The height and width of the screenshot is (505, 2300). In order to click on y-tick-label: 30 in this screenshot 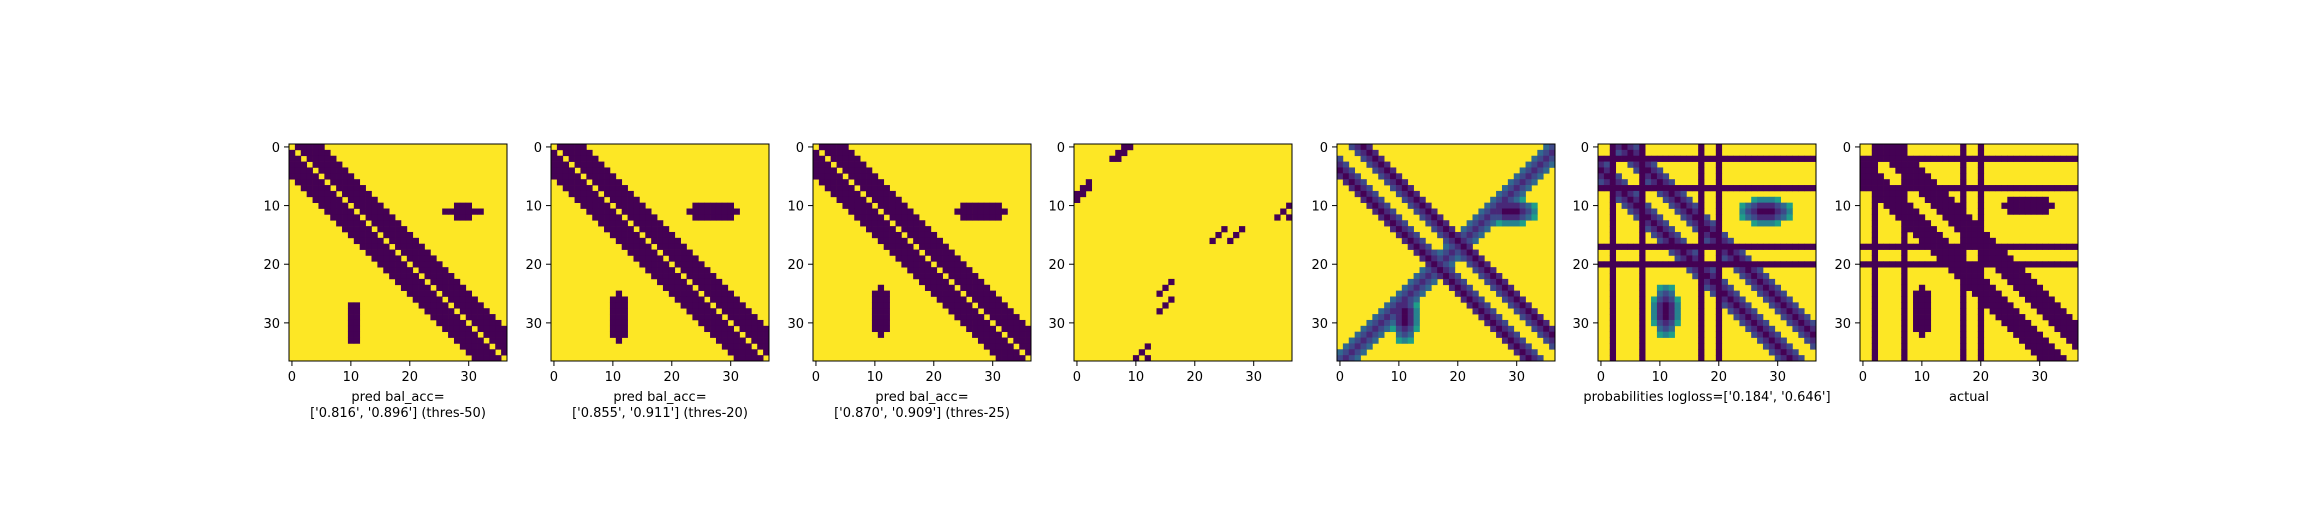, I will do `click(795, 324)`.